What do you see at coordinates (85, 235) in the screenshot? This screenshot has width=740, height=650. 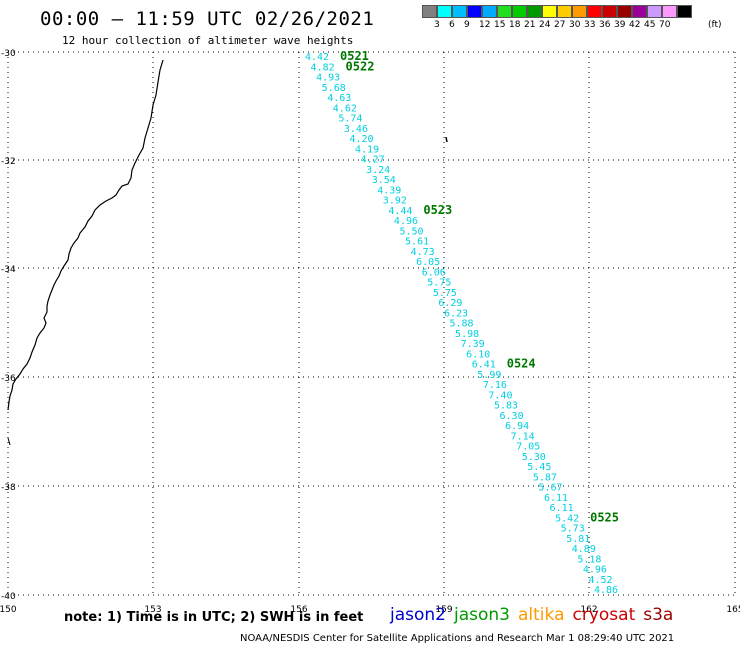 I see `coastline` at bounding box center [85, 235].